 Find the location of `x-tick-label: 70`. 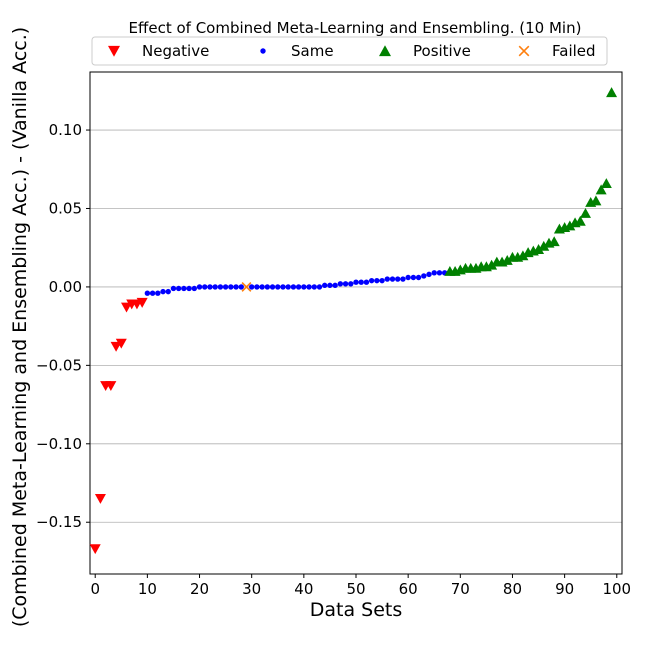

x-tick-label: 70 is located at coordinates (460, 589).